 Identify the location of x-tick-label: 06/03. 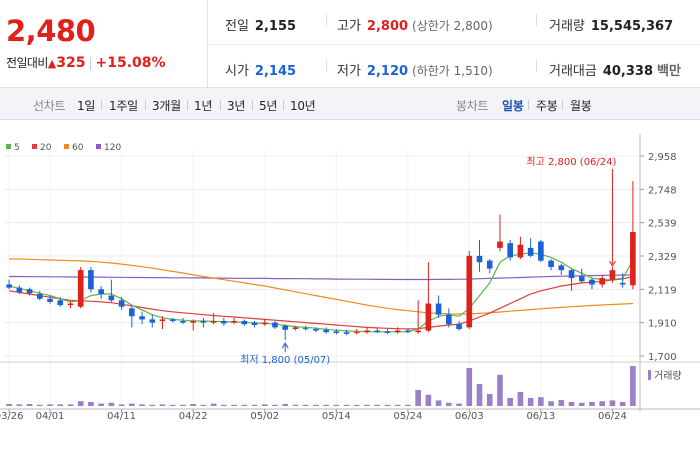
(469, 416).